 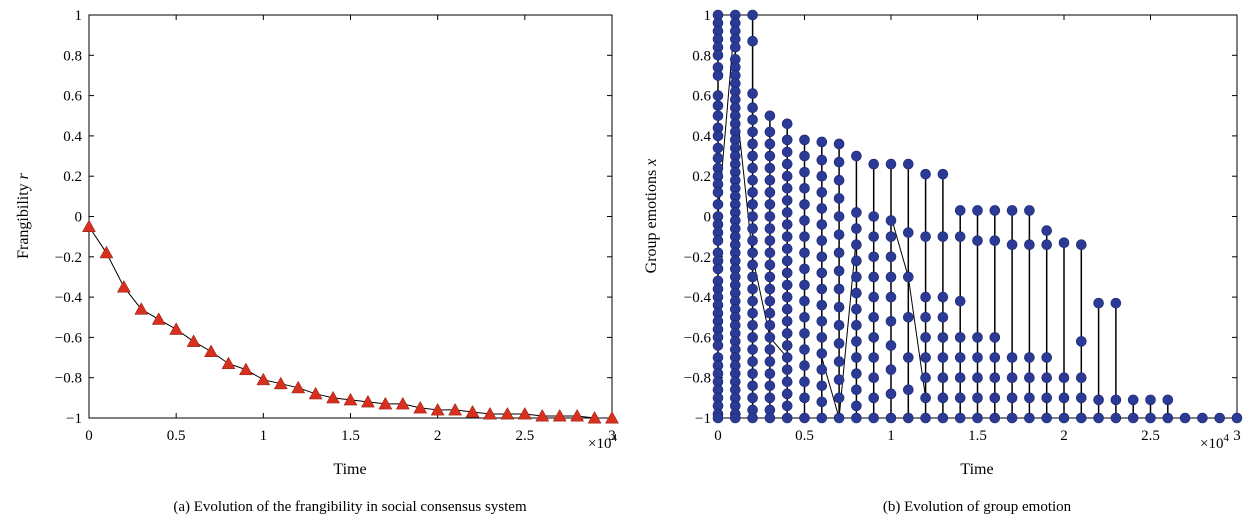 What do you see at coordinates (264, 436) in the screenshot?
I see `x-tick-label: 1` at bounding box center [264, 436].